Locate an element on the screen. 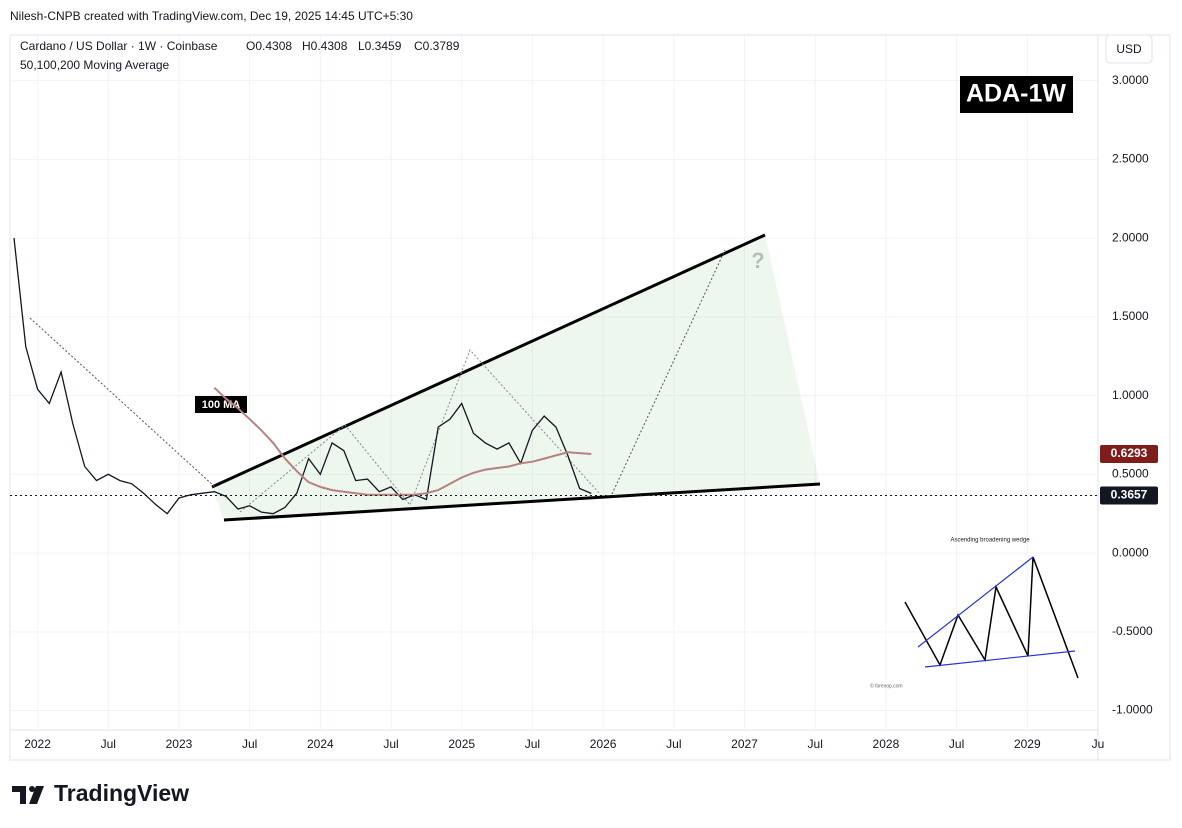 This screenshot has height=828, width=1182. dotted-projection is located at coordinates (668, 372).